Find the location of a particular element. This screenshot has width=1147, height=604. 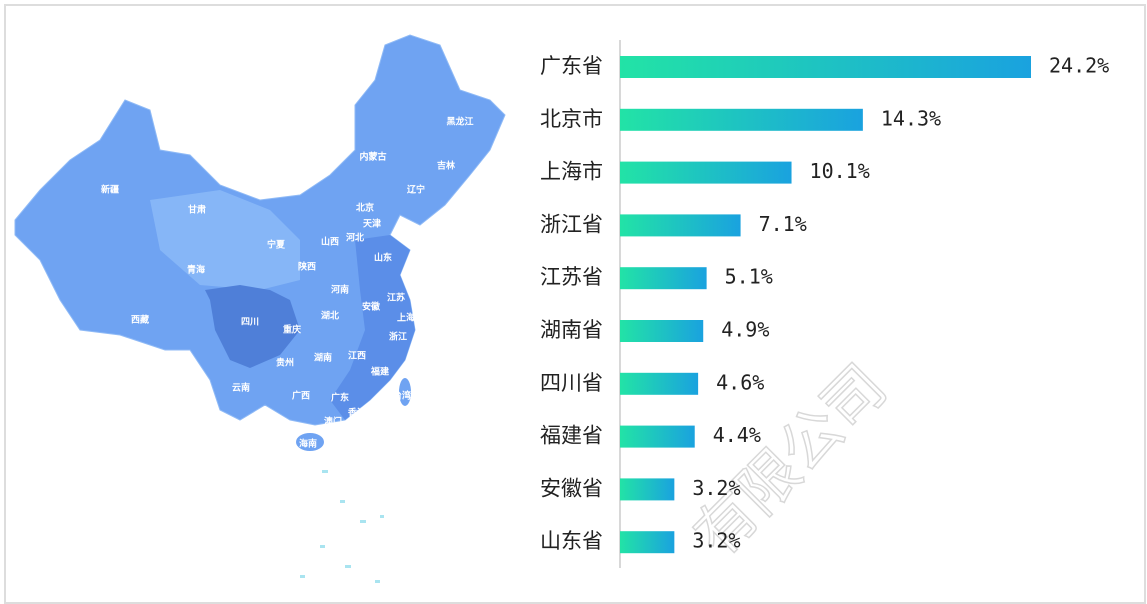

map-label: 广东 is located at coordinates (340, 398).